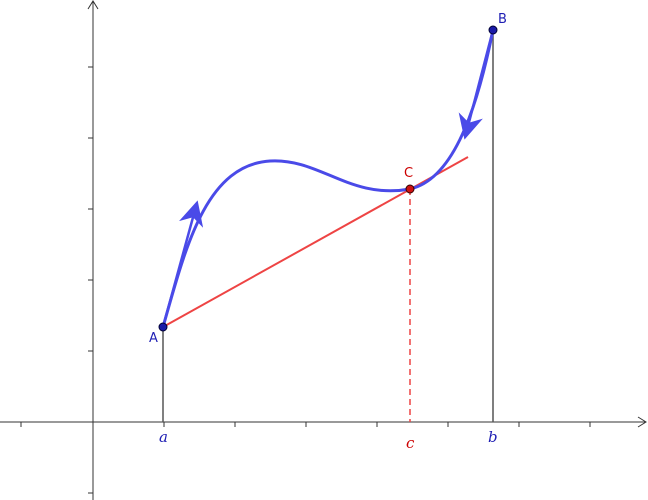  Describe the element at coordinates (163, 327) in the screenshot. I see `point-a` at that location.